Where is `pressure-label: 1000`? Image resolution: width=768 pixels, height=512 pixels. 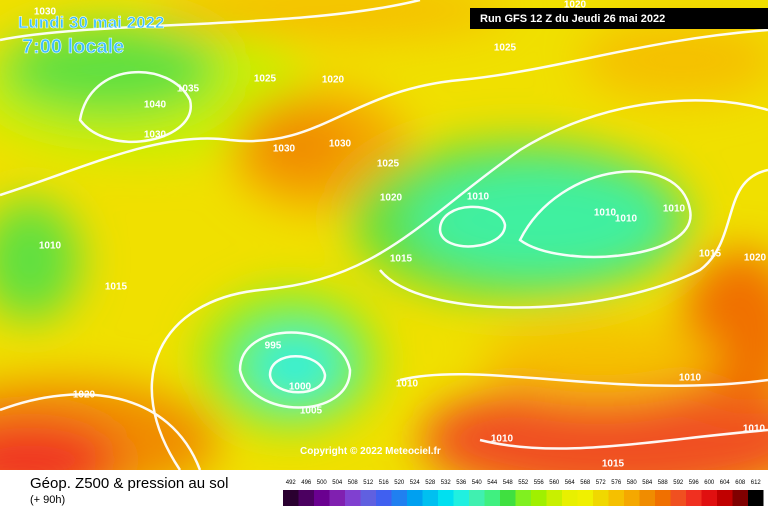
pressure-label: 1000 is located at coordinates (300, 387).